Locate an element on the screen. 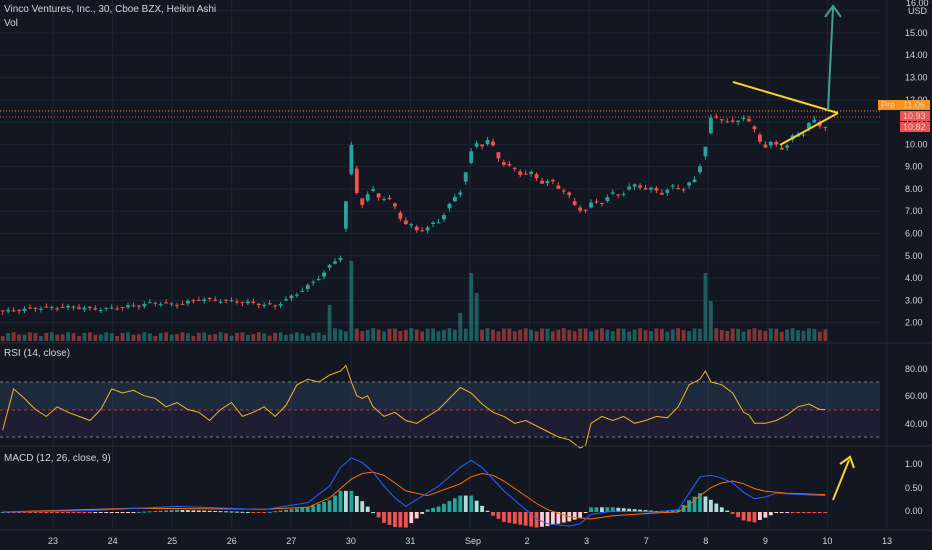 The height and width of the screenshot is (550, 932). price-tick-label: 14.00 is located at coordinates (916, 55).